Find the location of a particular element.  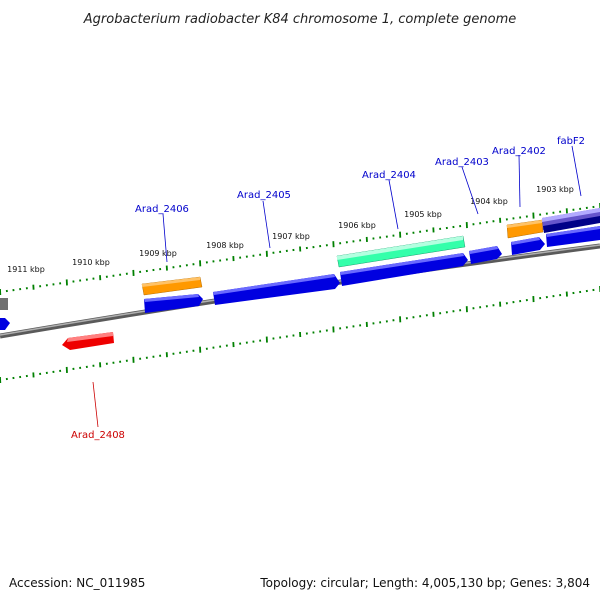

tick-label: 1906 kbp is located at coordinates (357, 225).